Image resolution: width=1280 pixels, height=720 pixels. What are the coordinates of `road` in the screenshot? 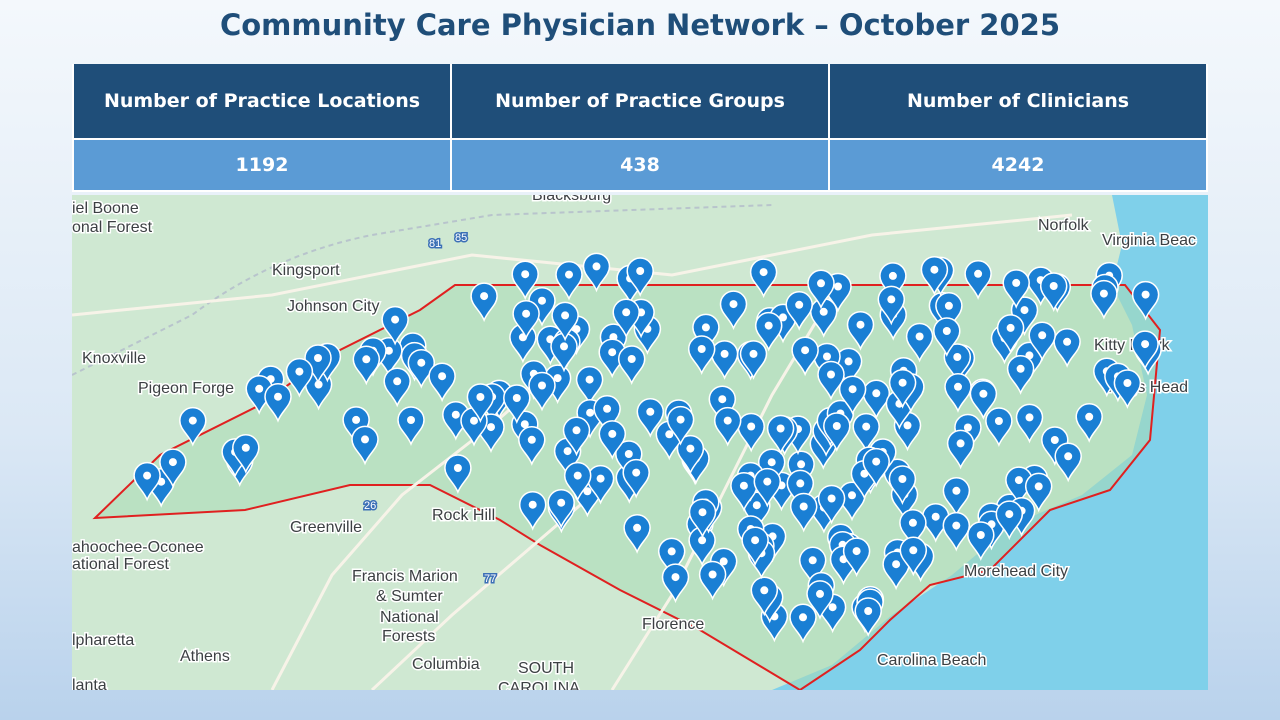 It's located at (722, 492).